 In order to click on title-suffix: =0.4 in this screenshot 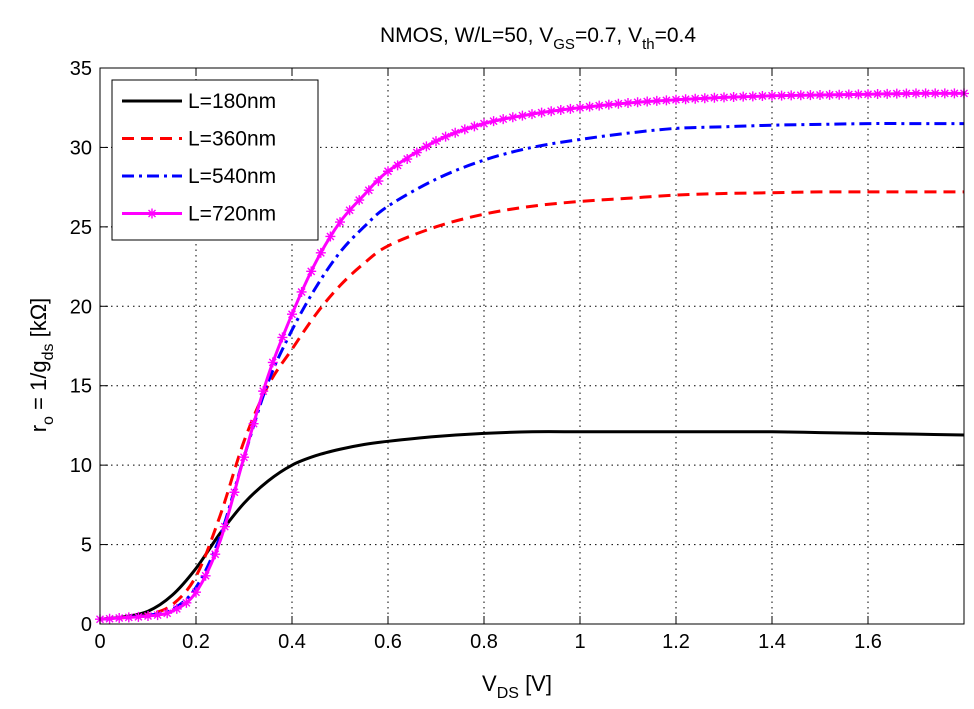, I will do `click(676, 35)`.